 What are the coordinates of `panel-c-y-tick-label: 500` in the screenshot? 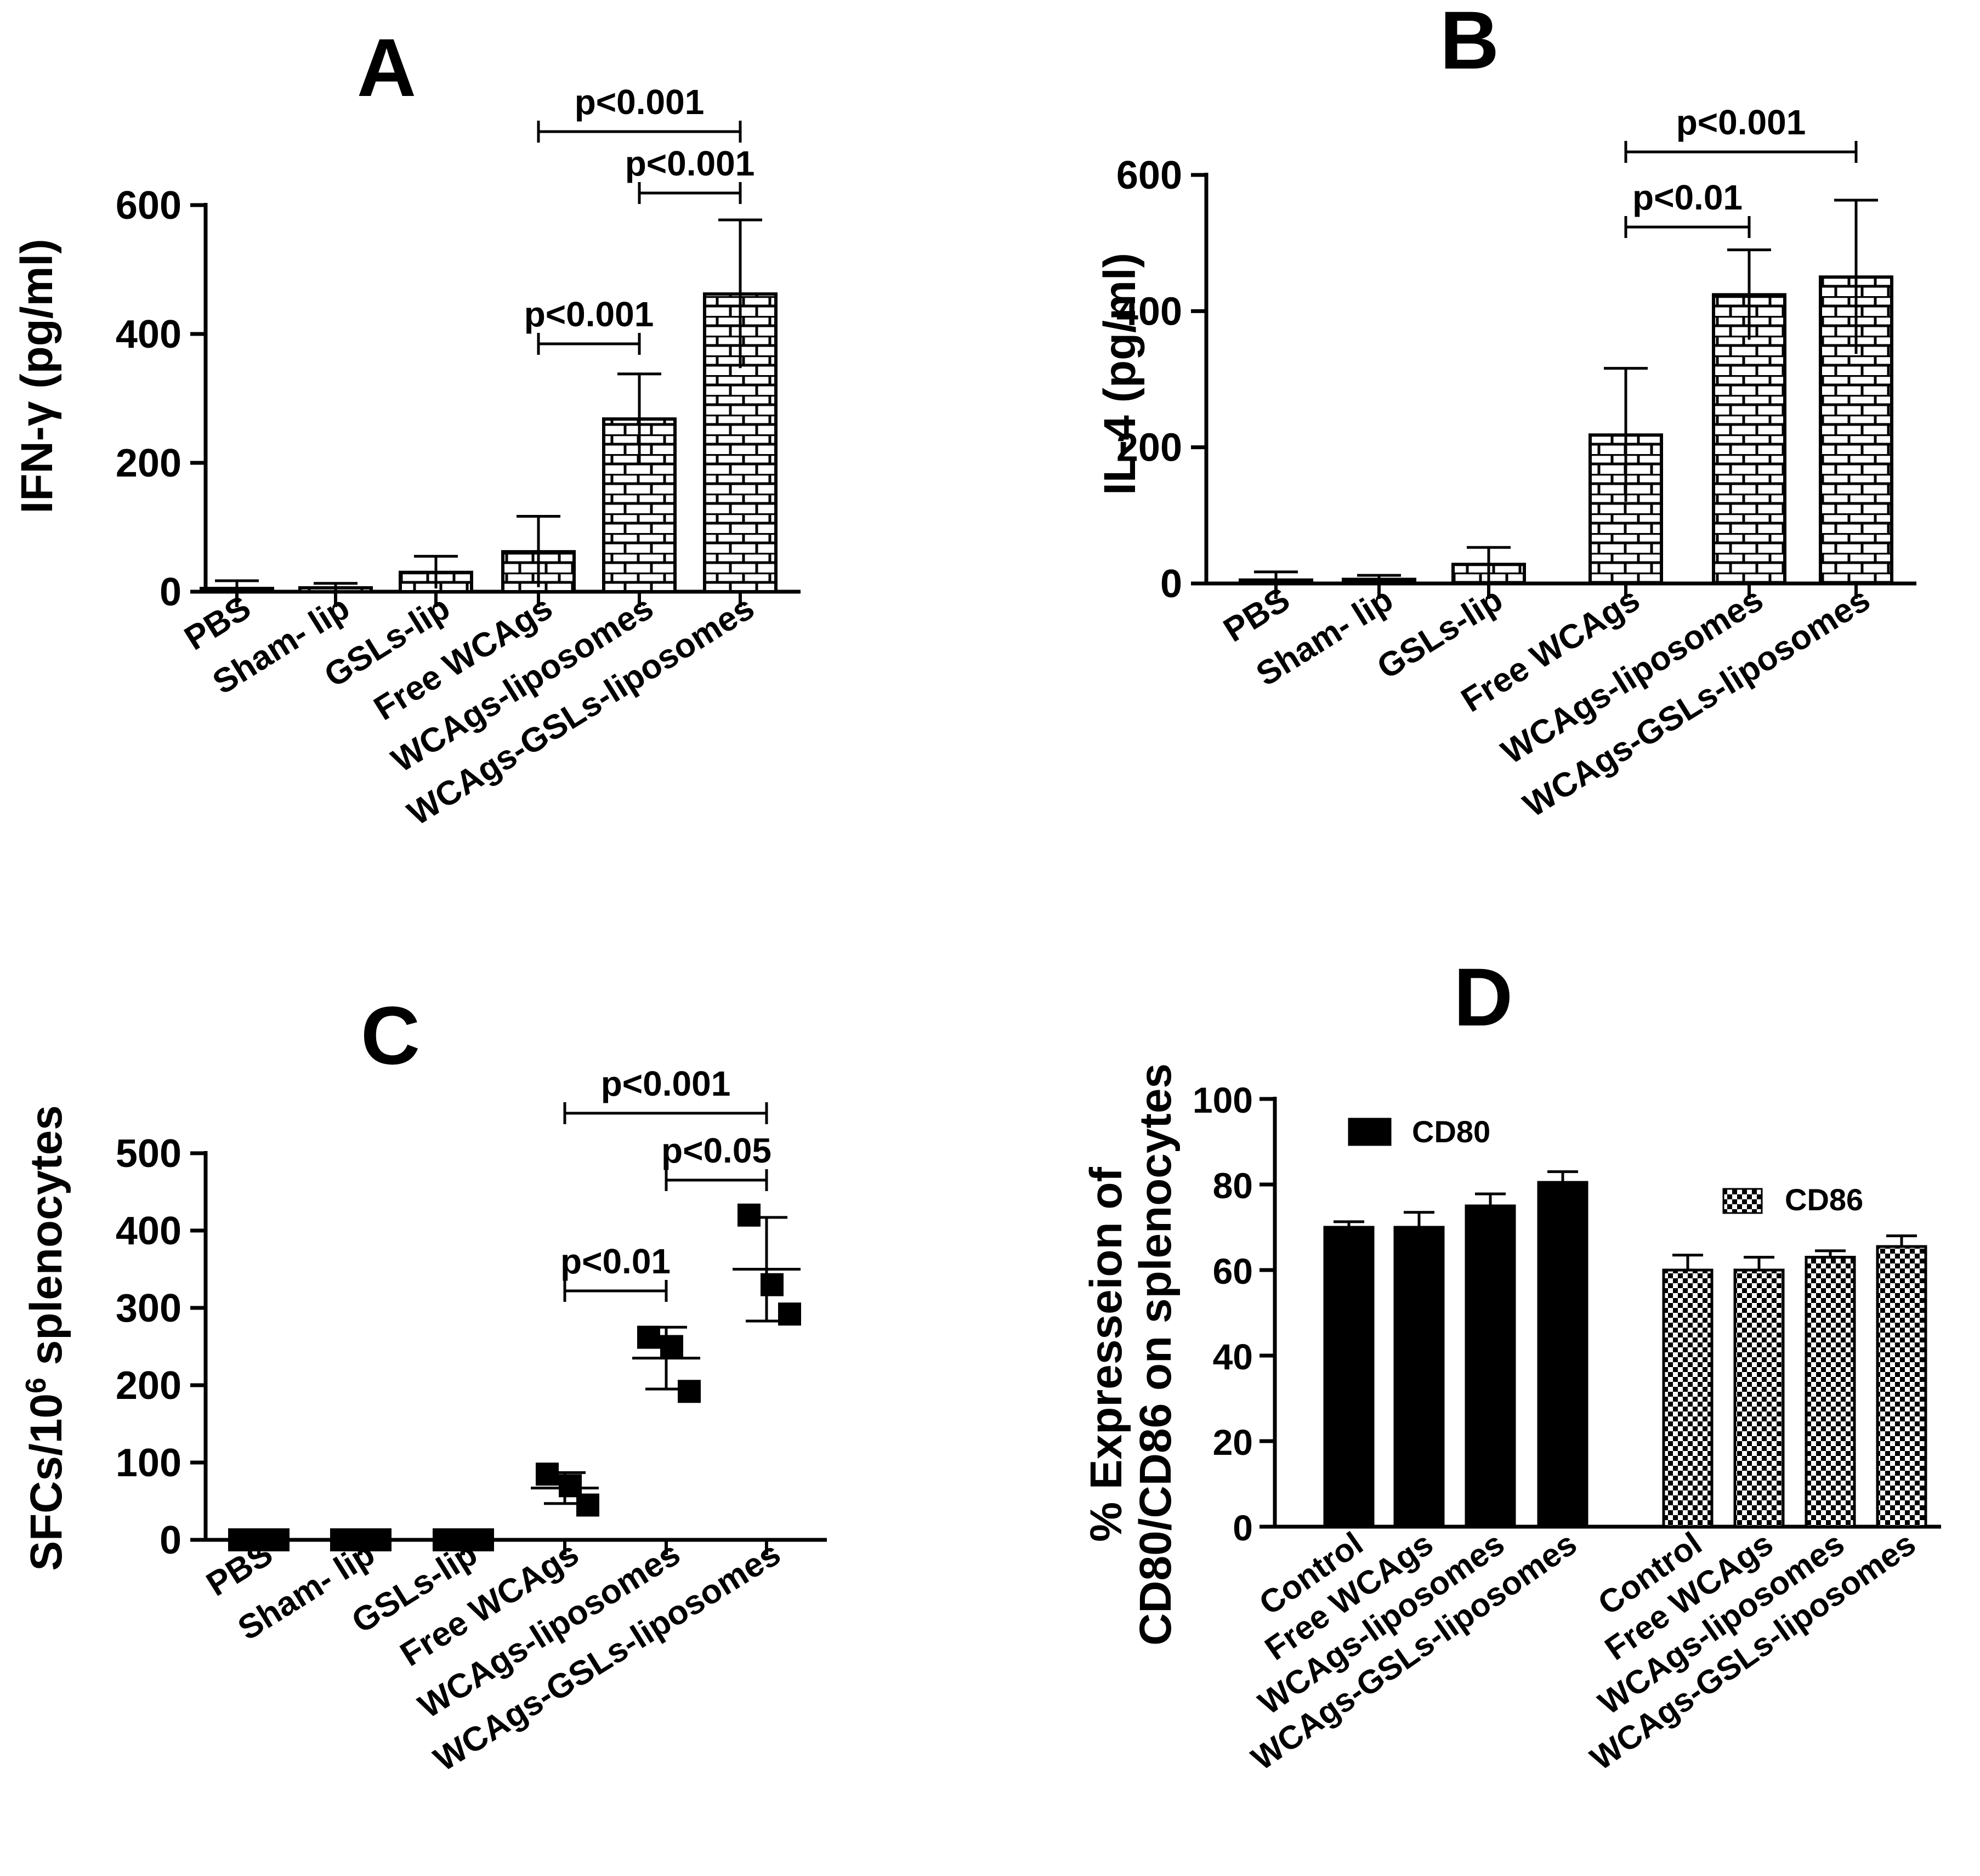 It's located at (148, 1154).